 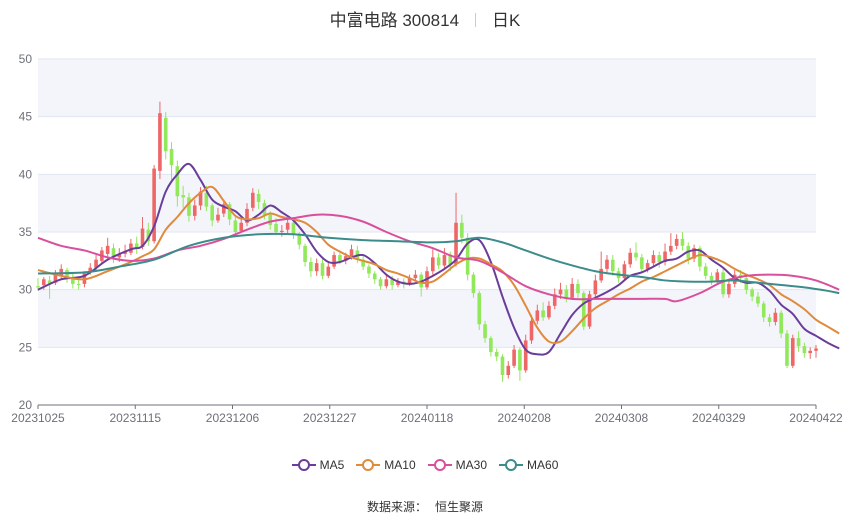 I want to click on legend-label: MA30, so click(x=471, y=465).